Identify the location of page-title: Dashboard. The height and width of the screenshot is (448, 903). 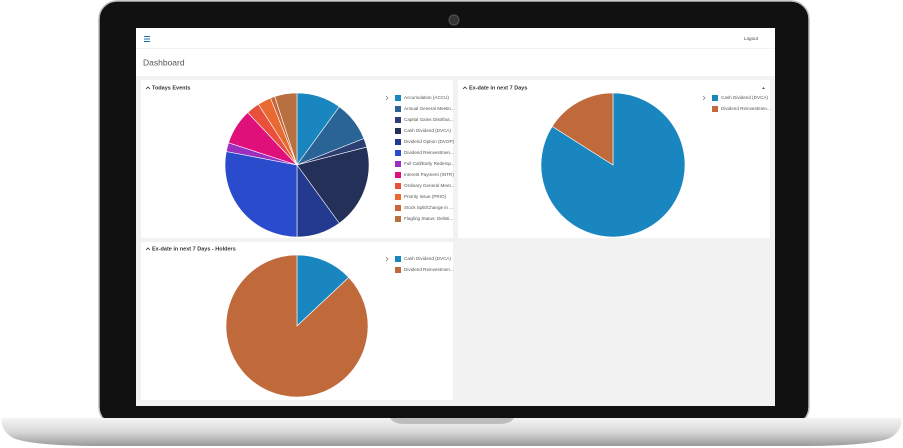
(164, 62).